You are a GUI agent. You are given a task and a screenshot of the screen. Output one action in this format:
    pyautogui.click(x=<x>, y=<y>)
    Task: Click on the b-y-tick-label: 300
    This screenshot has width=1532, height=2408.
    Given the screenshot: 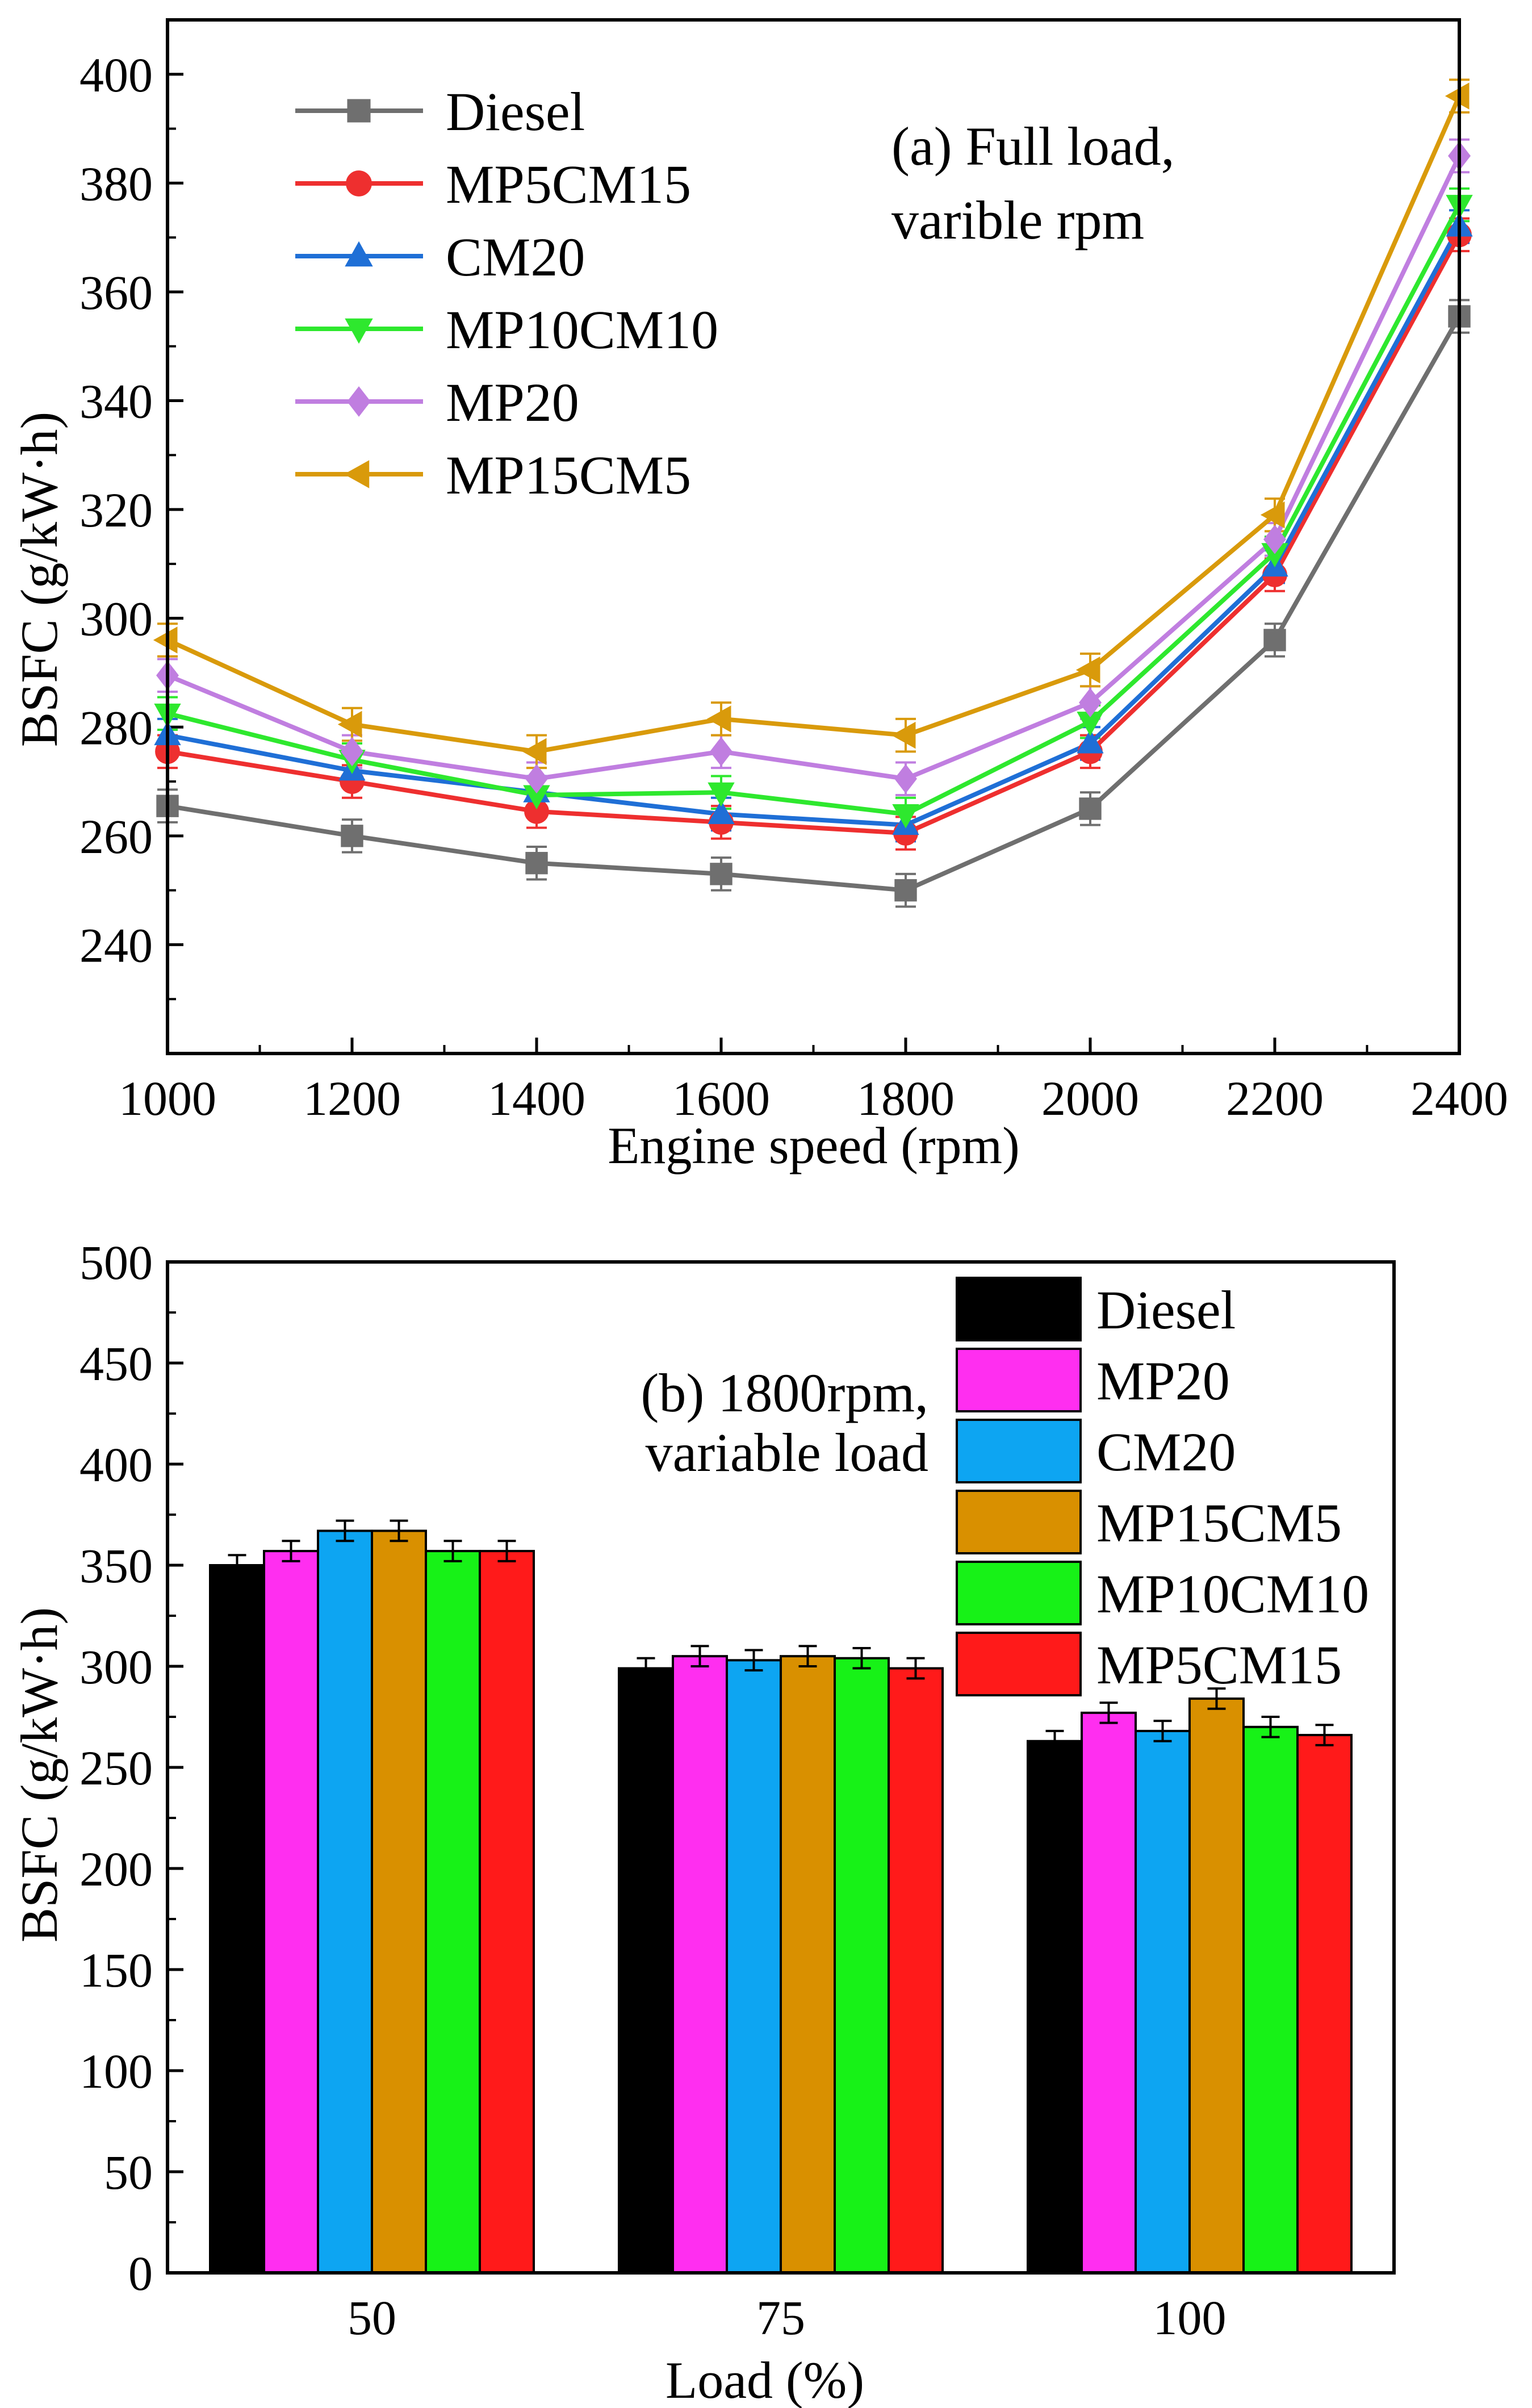 What is the action you would take?
    pyautogui.click(x=116, y=1667)
    